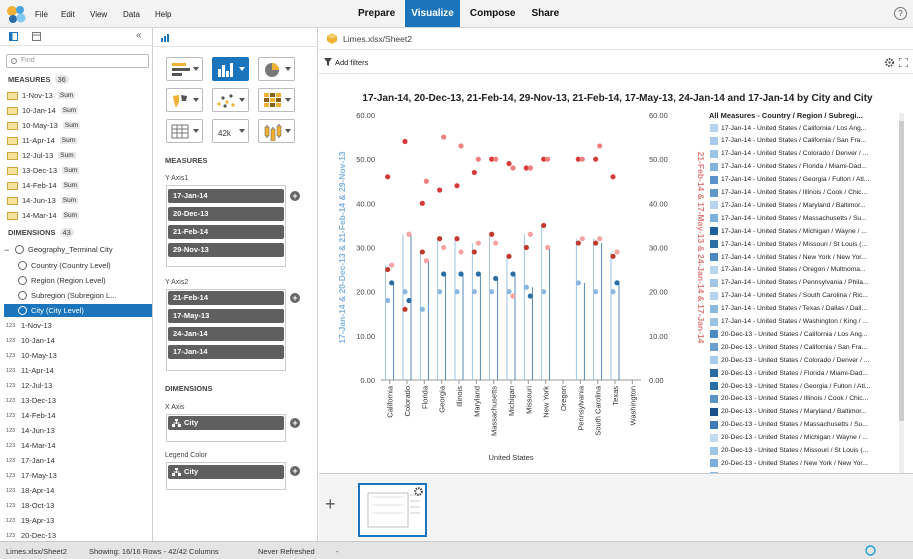  I want to click on expand-icon, so click(903, 62).